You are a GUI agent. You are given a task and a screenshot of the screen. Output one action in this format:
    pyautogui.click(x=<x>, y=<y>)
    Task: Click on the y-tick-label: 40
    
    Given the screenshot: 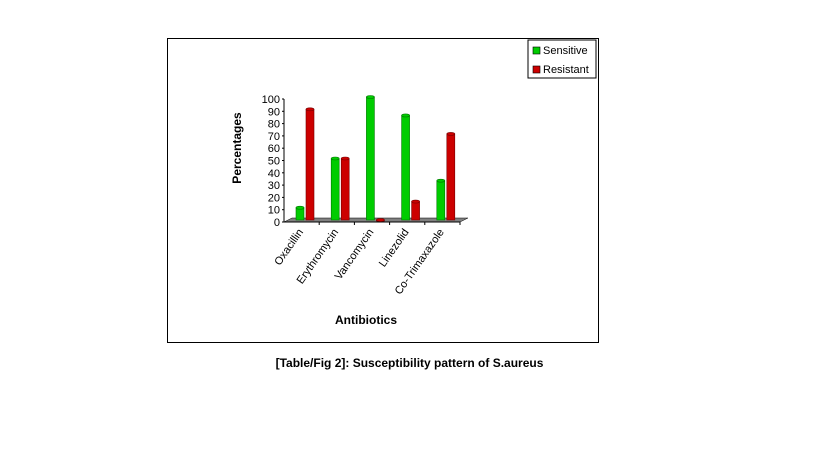 What is the action you would take?
    pyautogui.click(x=274, y=174)
    